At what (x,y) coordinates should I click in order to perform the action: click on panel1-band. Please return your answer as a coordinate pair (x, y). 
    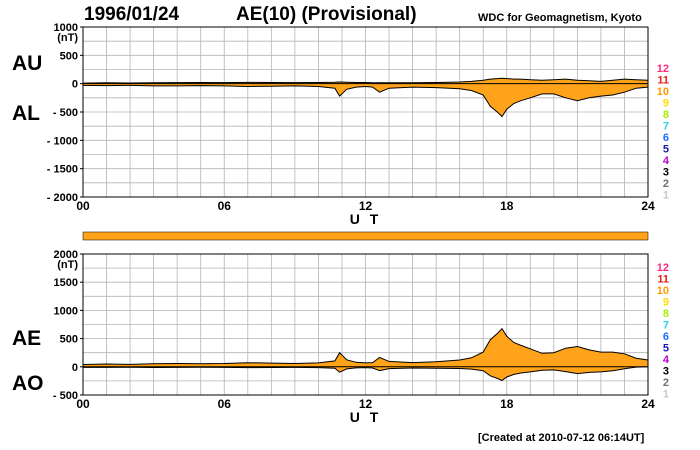
    Looking at the image, I should click on (365, 97).